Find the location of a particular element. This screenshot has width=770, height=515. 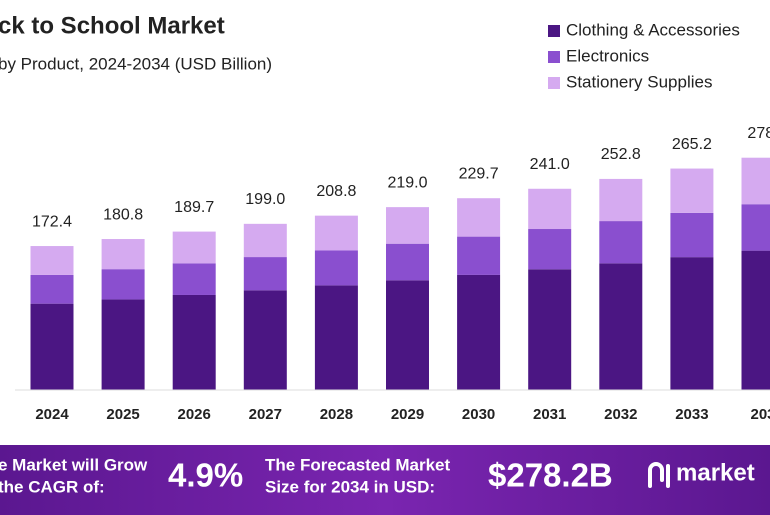

total-label: 189.7 is located at coordinates (194, 207).